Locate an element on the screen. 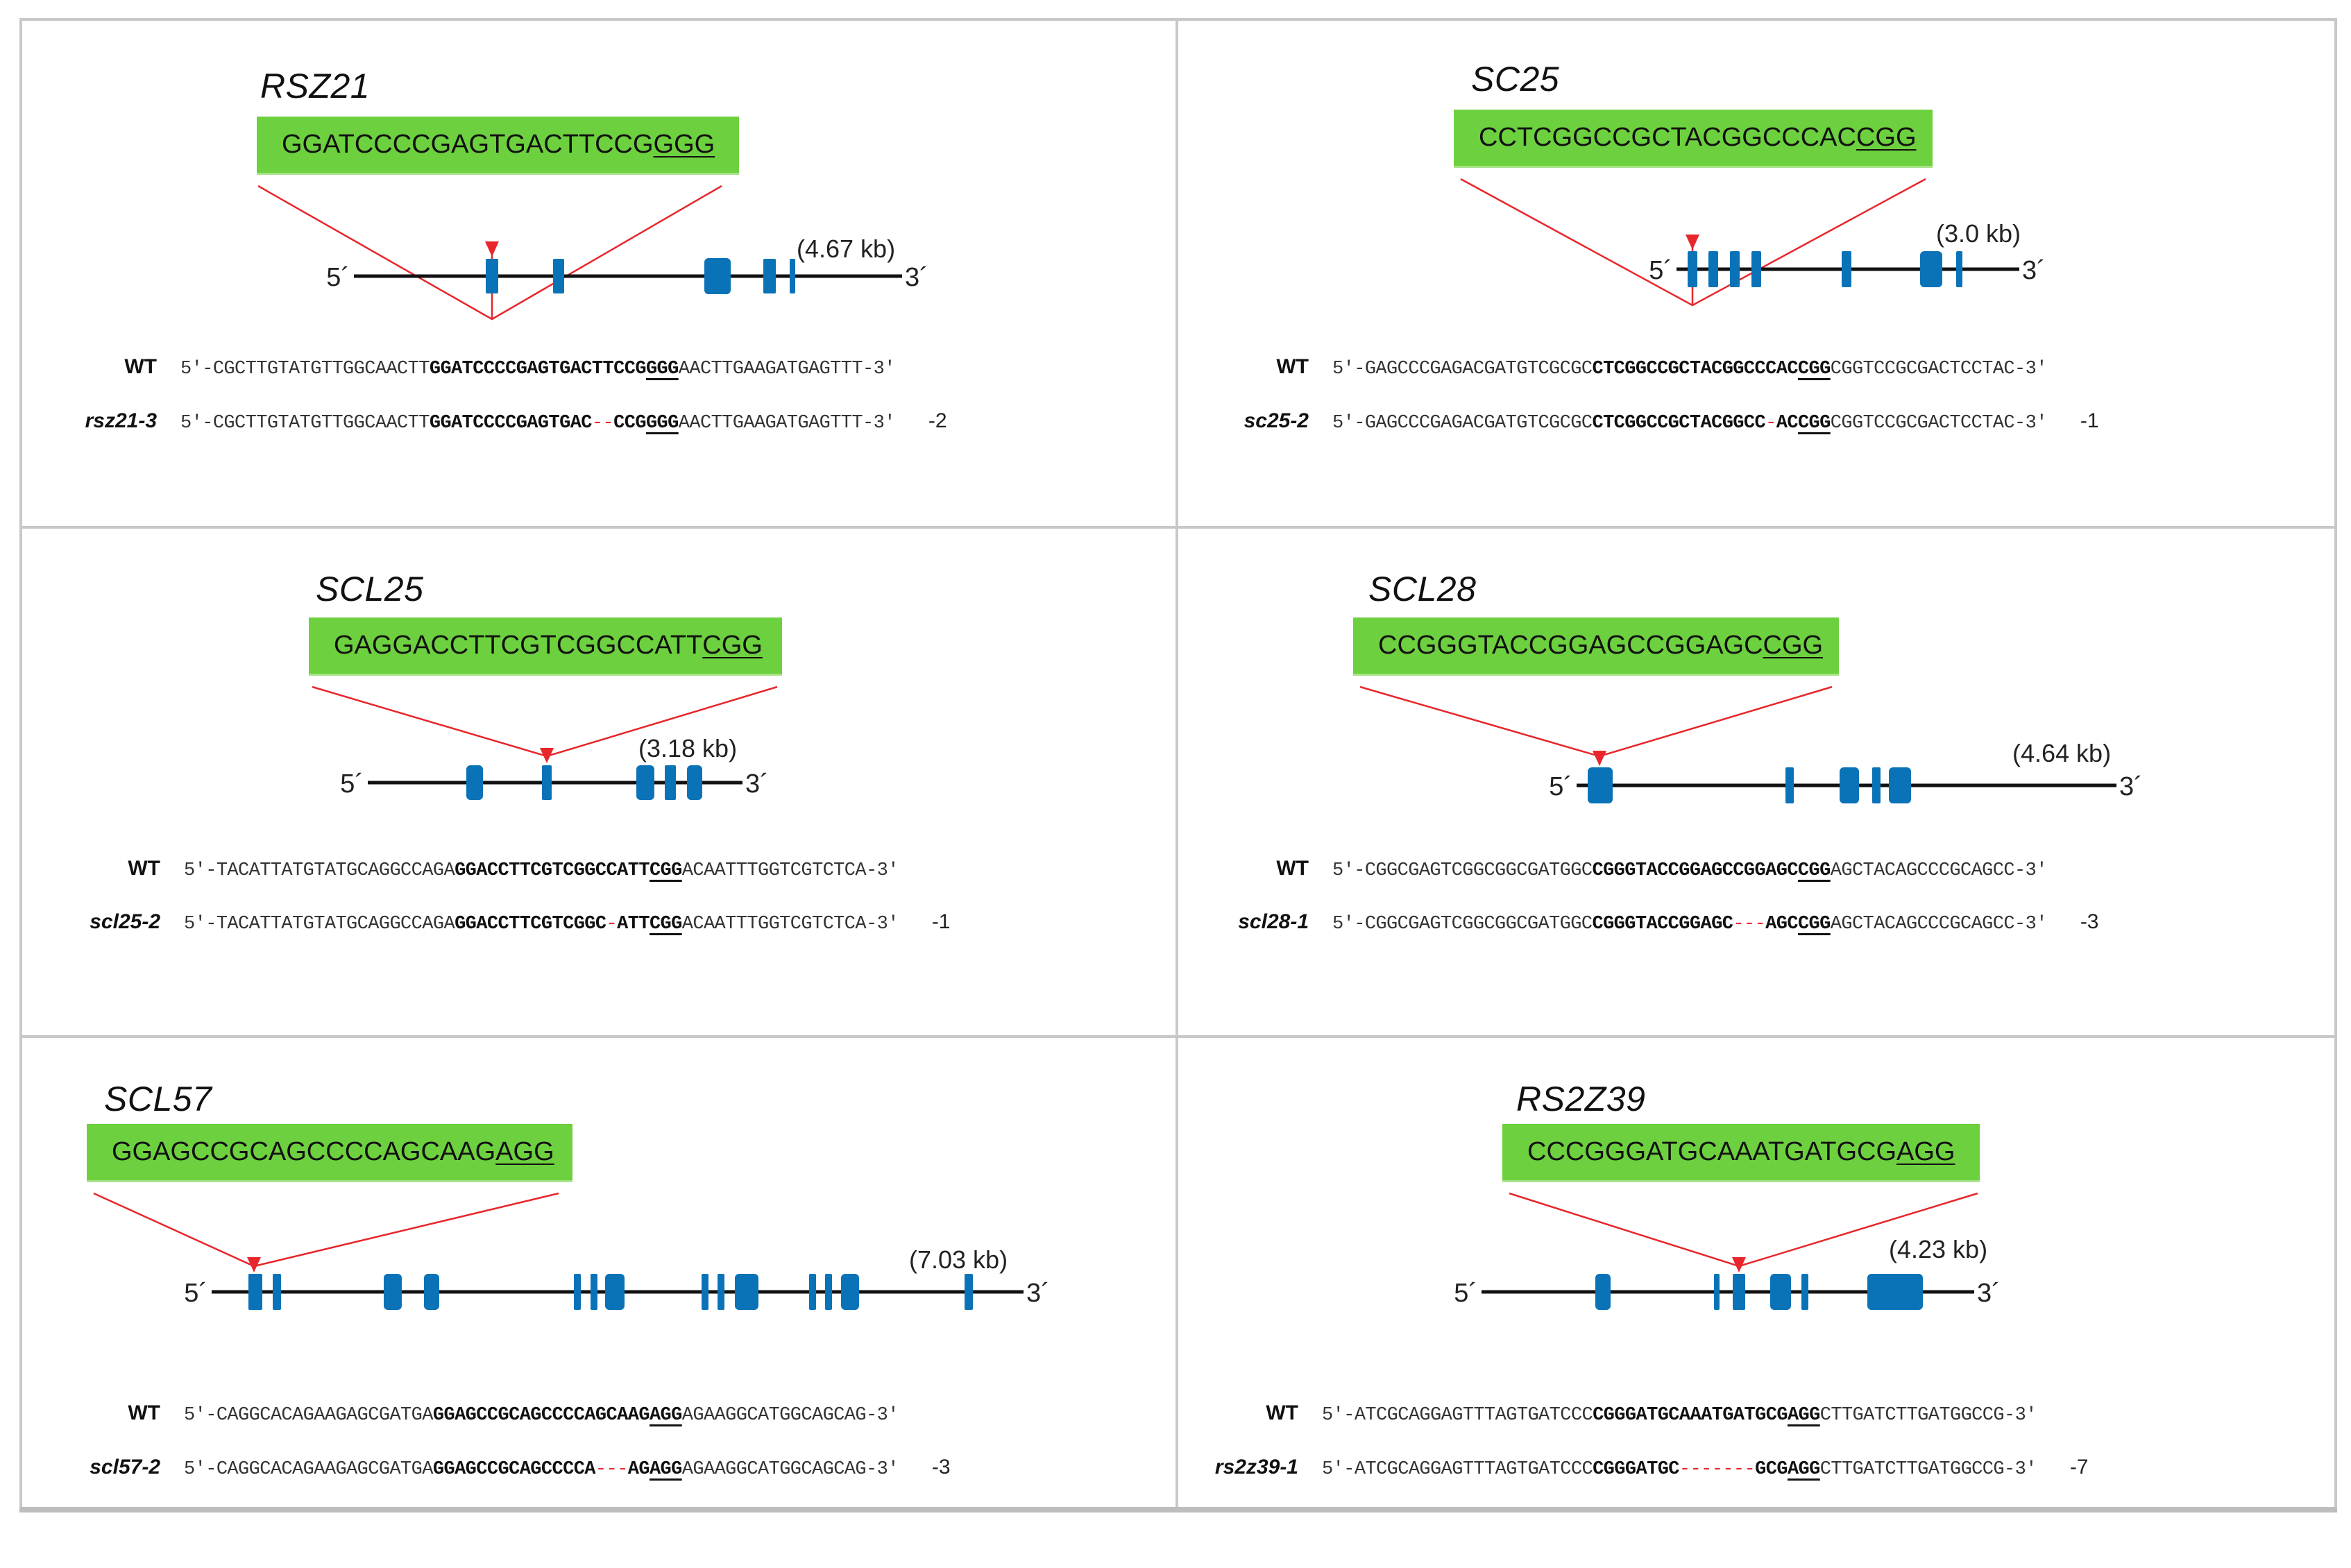 The image size is (2351, 1568). column-divider is located at coordinates (1177, 764).